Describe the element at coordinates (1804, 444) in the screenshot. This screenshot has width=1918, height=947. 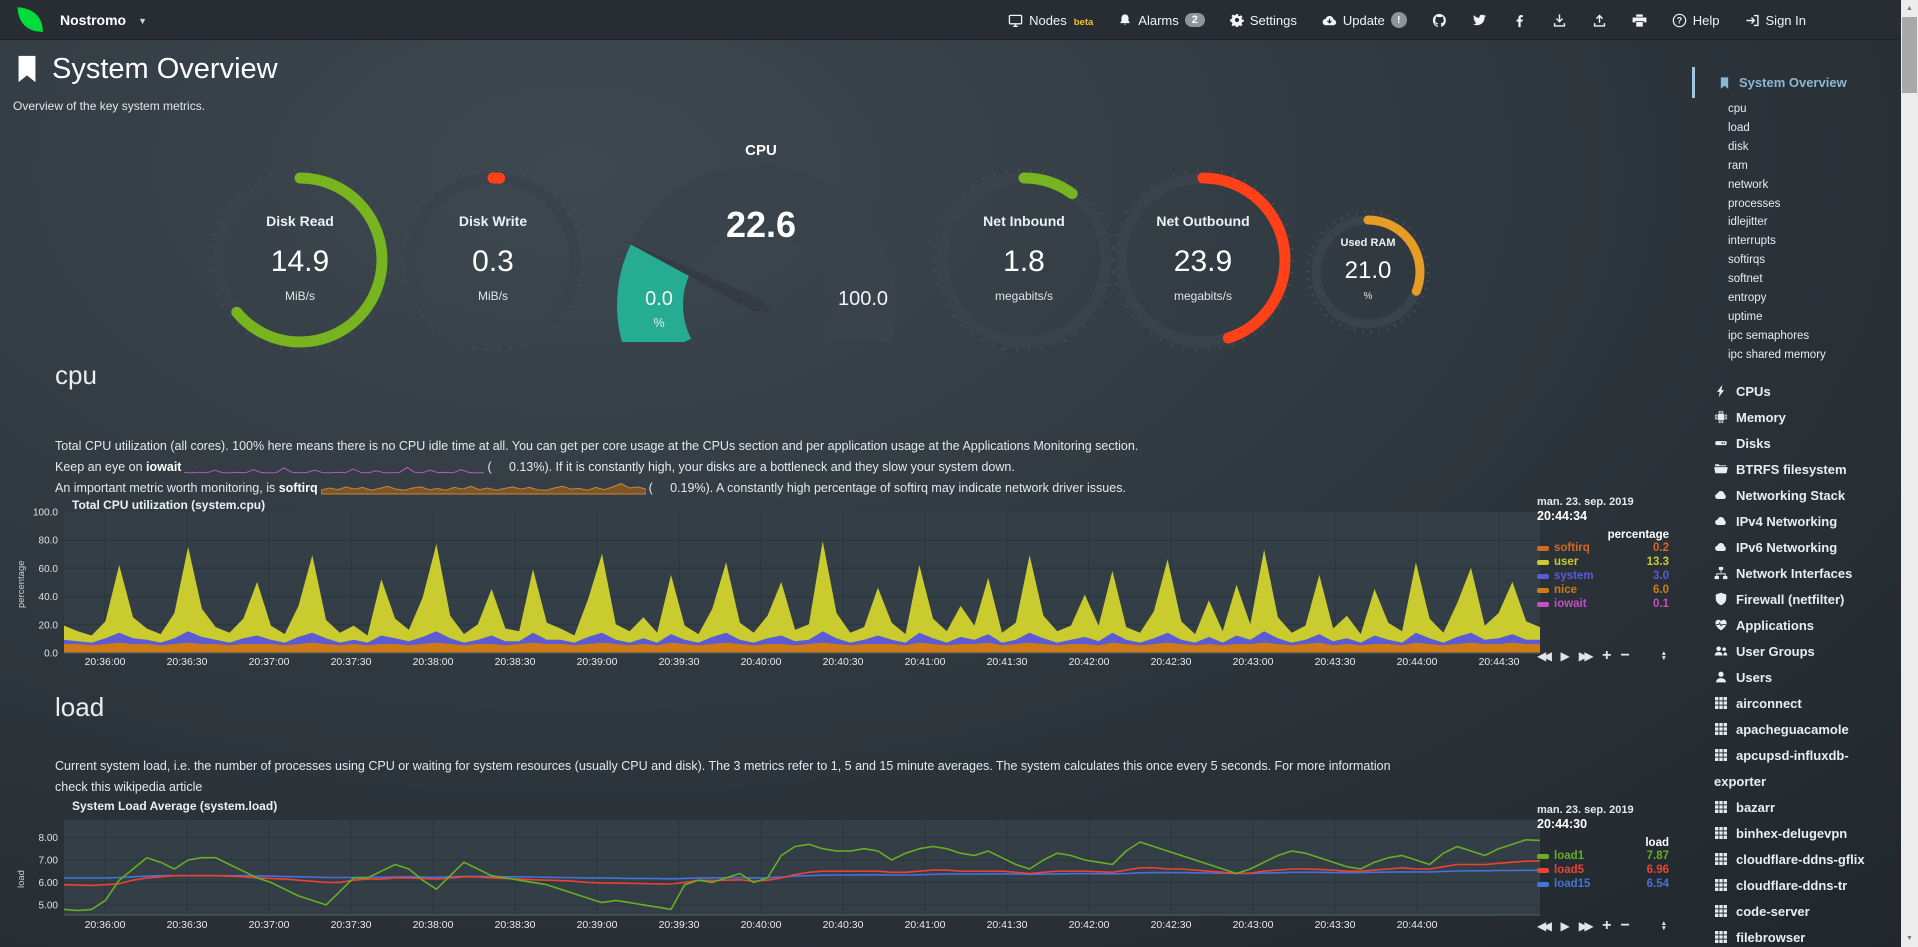
I see `sidebar-item-disks: Disks` at that location.